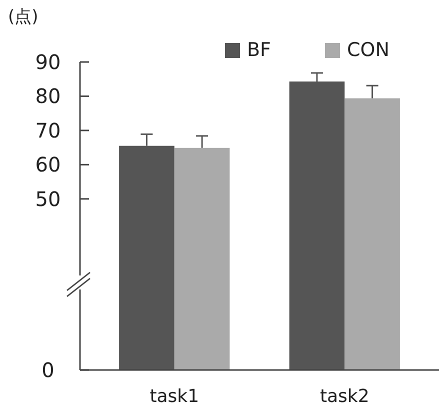 This screenshot has height=415, width=439. What do you see at coordinates (48, 164) in the screenshot?
I see `y-tick-label: 60` at bounding box center [48, 164].